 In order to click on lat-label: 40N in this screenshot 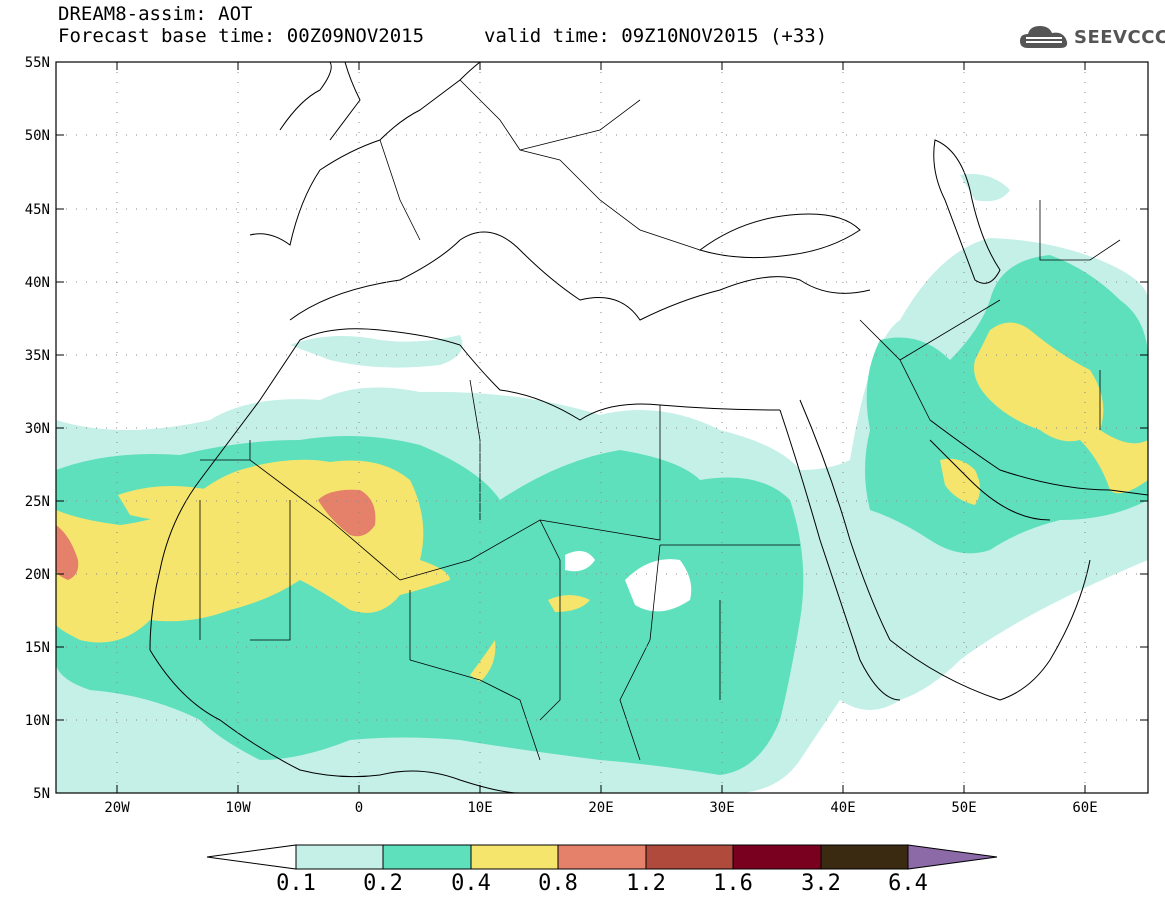, I will do `click(37, 283)`.